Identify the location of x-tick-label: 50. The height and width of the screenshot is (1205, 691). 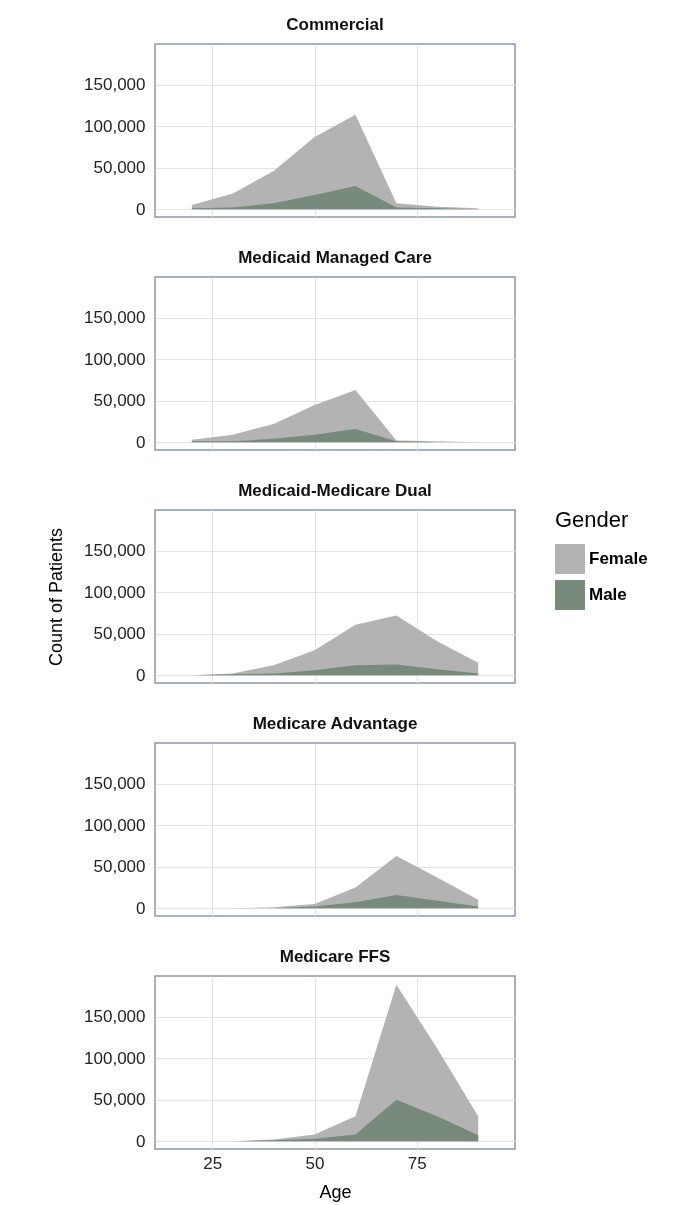
(315, 1163).